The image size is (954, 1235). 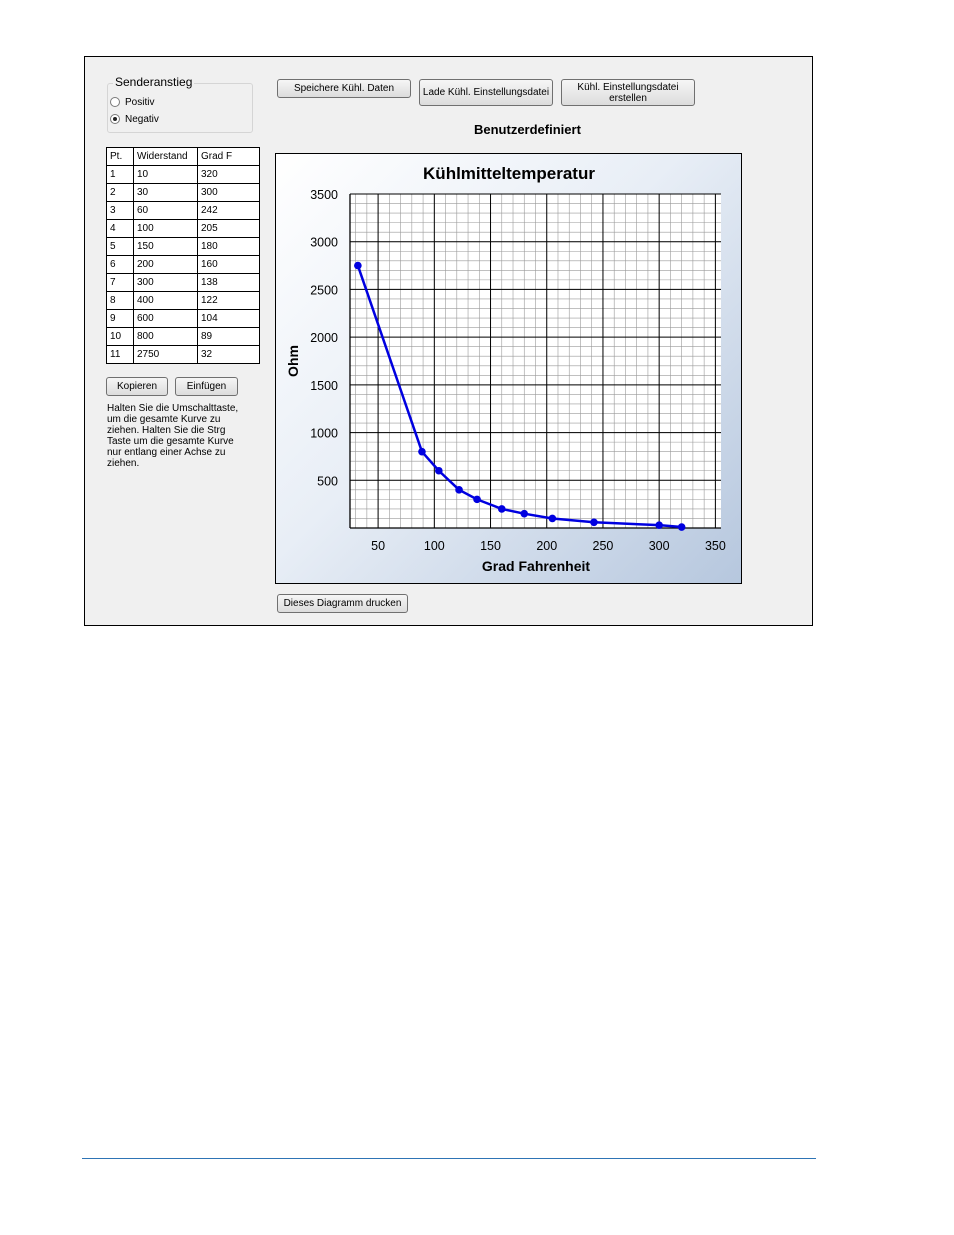 I want to click on chart-subtitle: Benutzerdefiniert, so click(x=527, y=129).